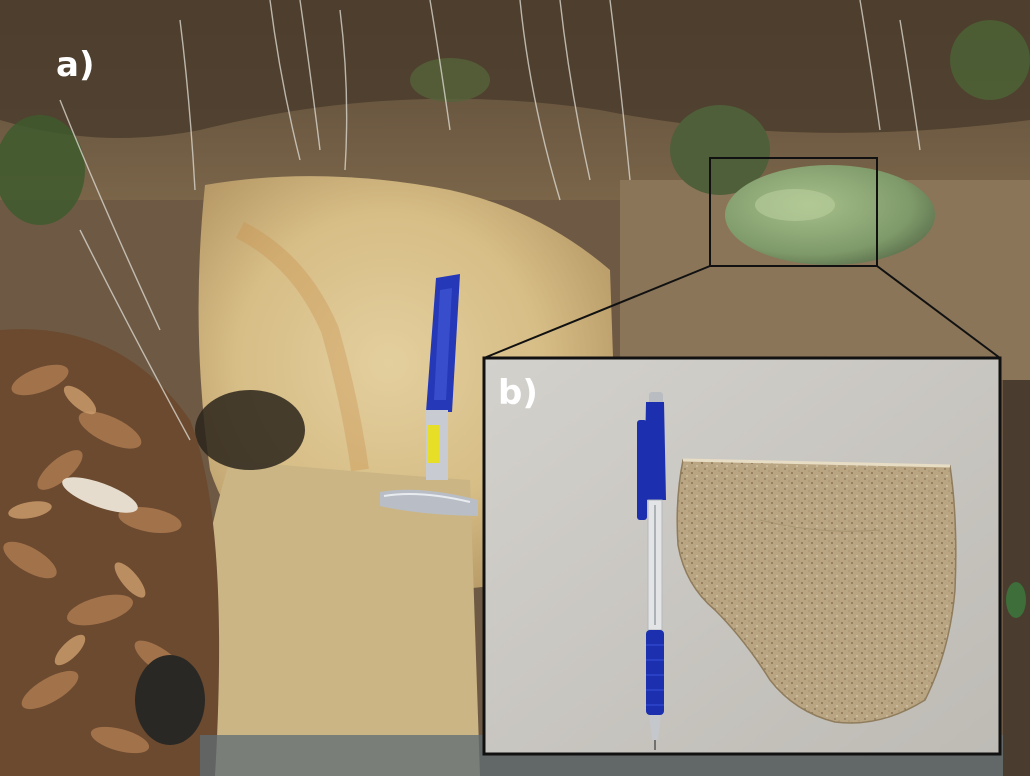 The width and height of the screenshot is (1030, 780). What do you see at coordinates (816, 591) in the screenshot?
I see `sandstone-sample` at bounding box center [816, 591].